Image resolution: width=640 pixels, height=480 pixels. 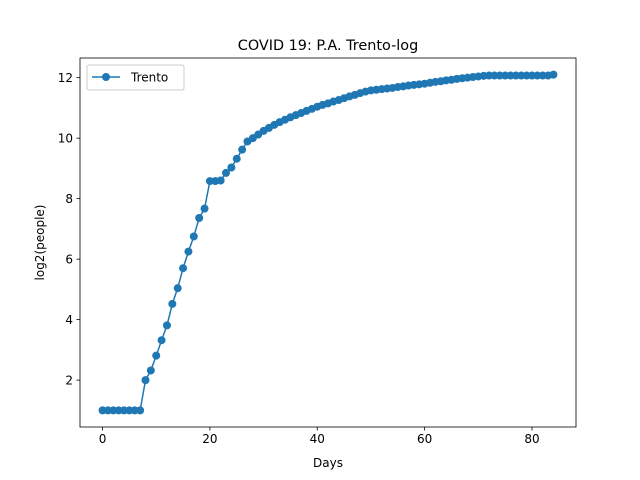 What do you see at coordinates (328, 46) in the screenshot?
I see `chart-title: COVID 19: P.A. Trento-log` at bounding box center [328, 46].